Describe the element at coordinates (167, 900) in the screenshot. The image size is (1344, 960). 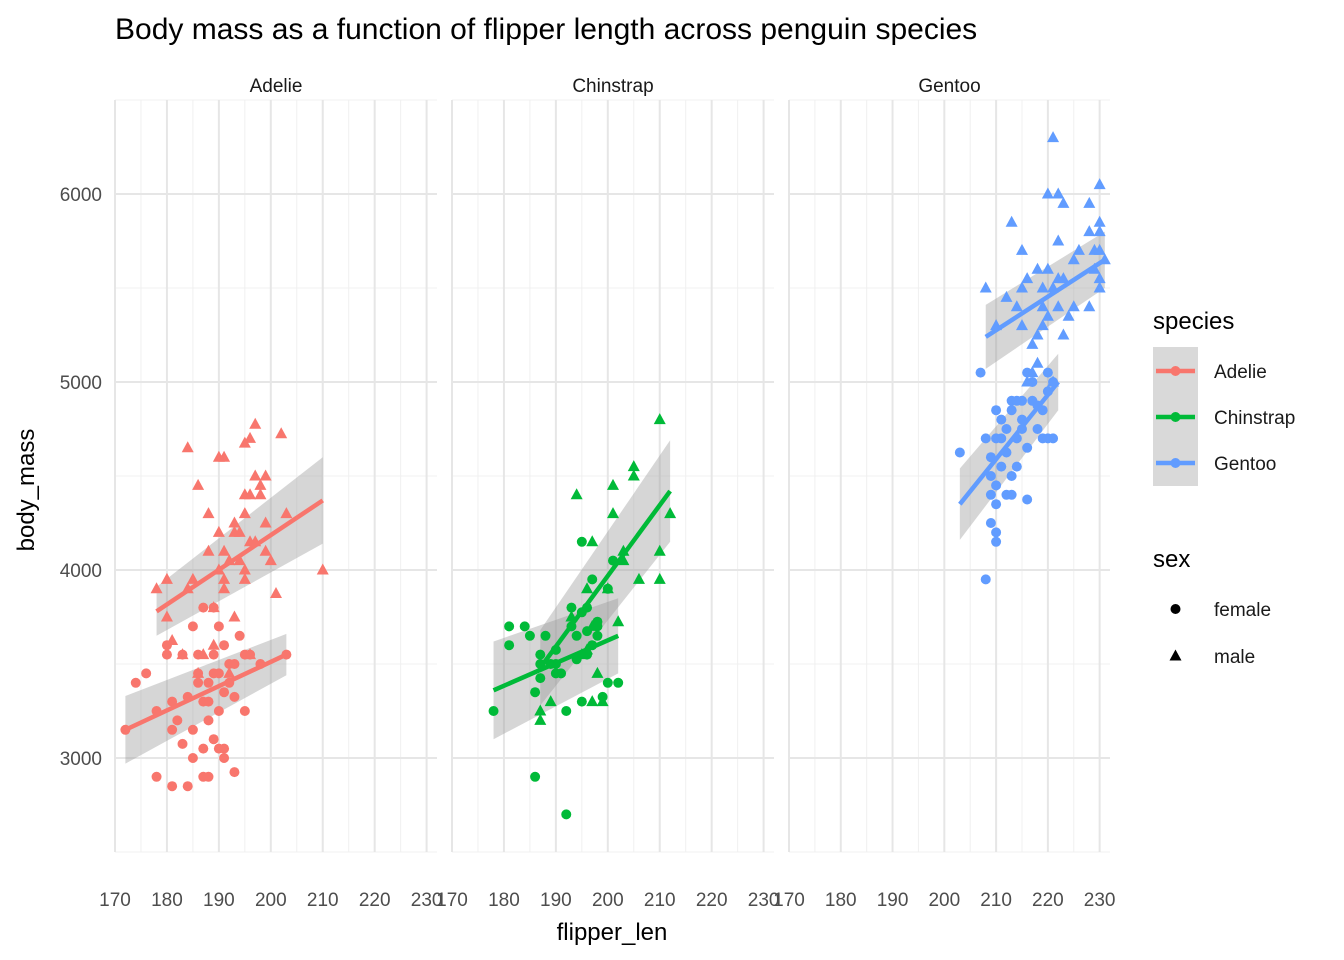
I see `x-tick-label: 180` at that location.